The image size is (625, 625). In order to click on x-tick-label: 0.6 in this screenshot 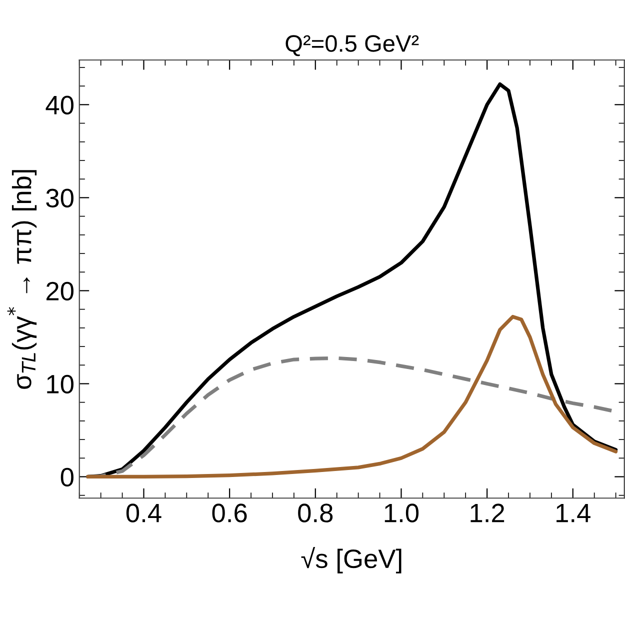, I will do `click(229, 513)`.